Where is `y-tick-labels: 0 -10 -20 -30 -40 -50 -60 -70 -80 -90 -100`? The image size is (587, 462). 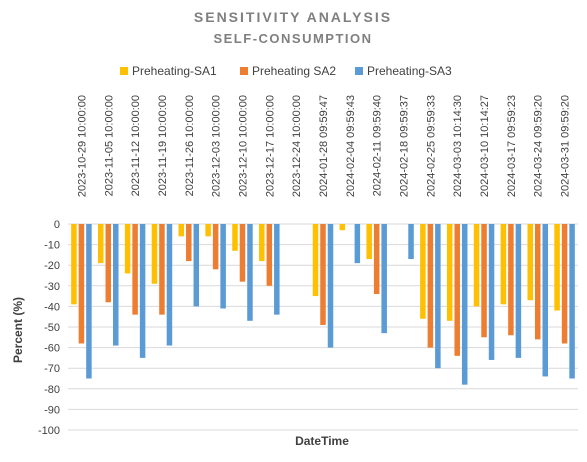
y-tick-labels: 0 -10 -20 -30 -40 -50 -60 -70 -80 -90 -100 is located at coordinates (49, 328).